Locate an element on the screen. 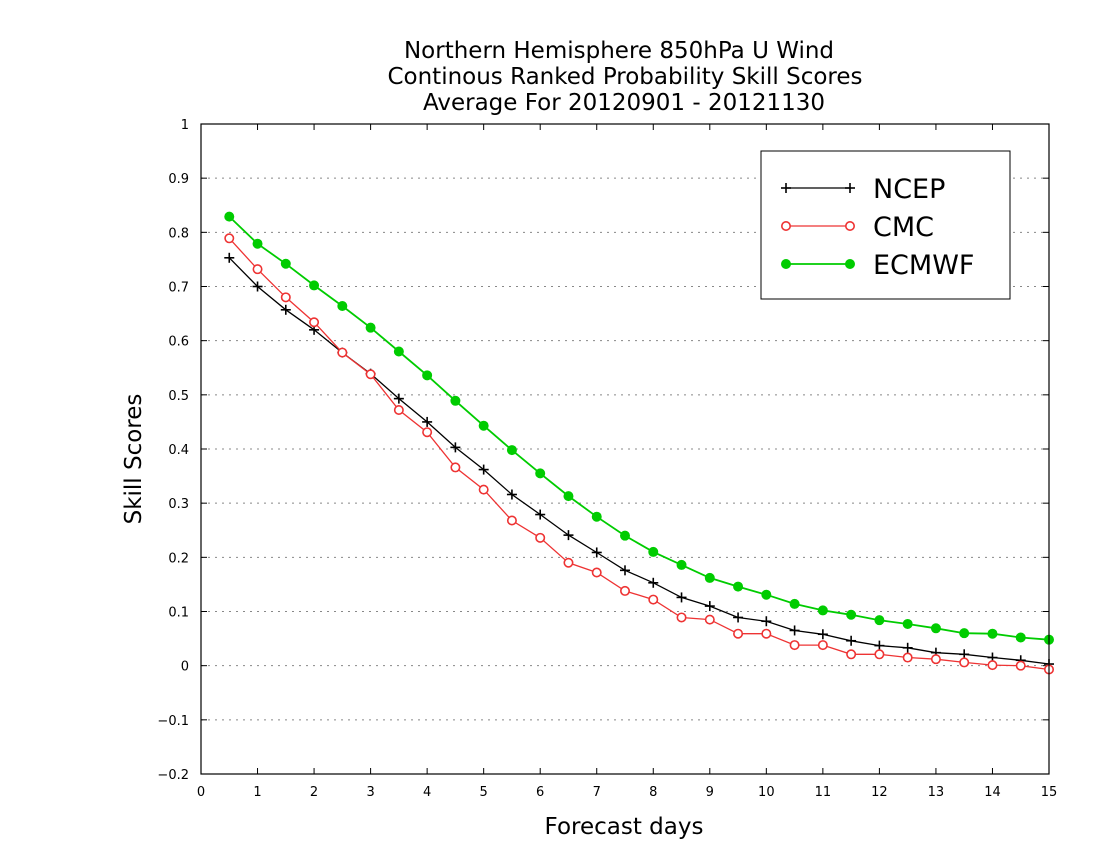 This screenshot has width=1100, height=850. legend-box is located at coordinates (885, 225).